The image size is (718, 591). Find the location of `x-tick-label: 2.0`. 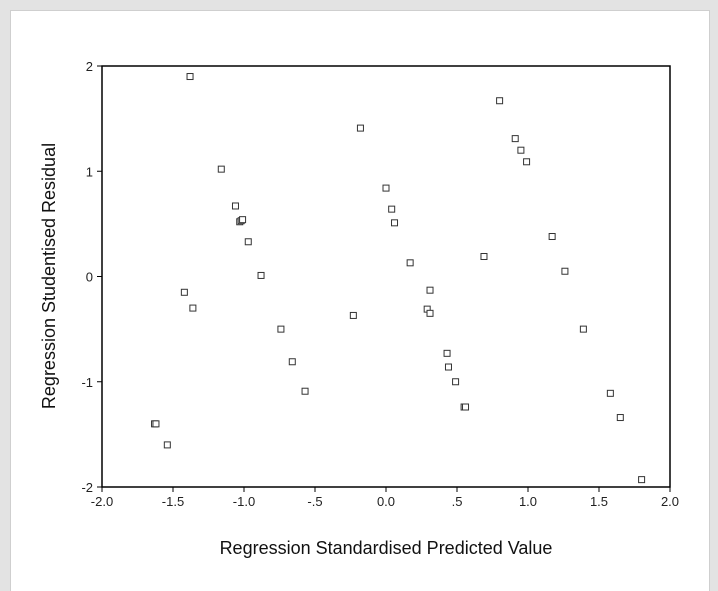

x-tick-label: 2.0 is located at coordinates (670, 501).